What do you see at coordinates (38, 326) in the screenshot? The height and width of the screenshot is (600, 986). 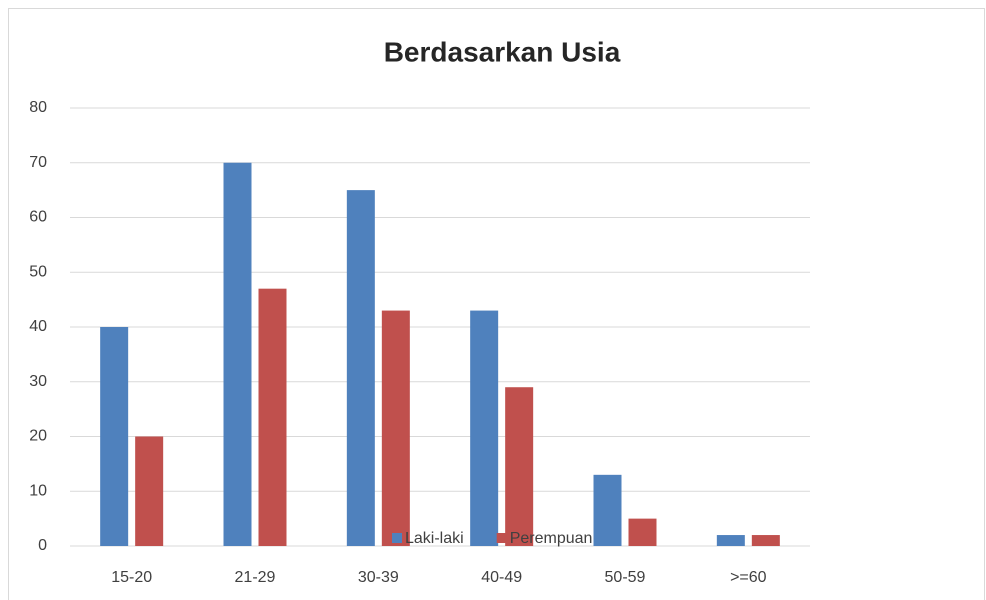 I see `y-tick-label: 40` at bounding box center [38, 326].